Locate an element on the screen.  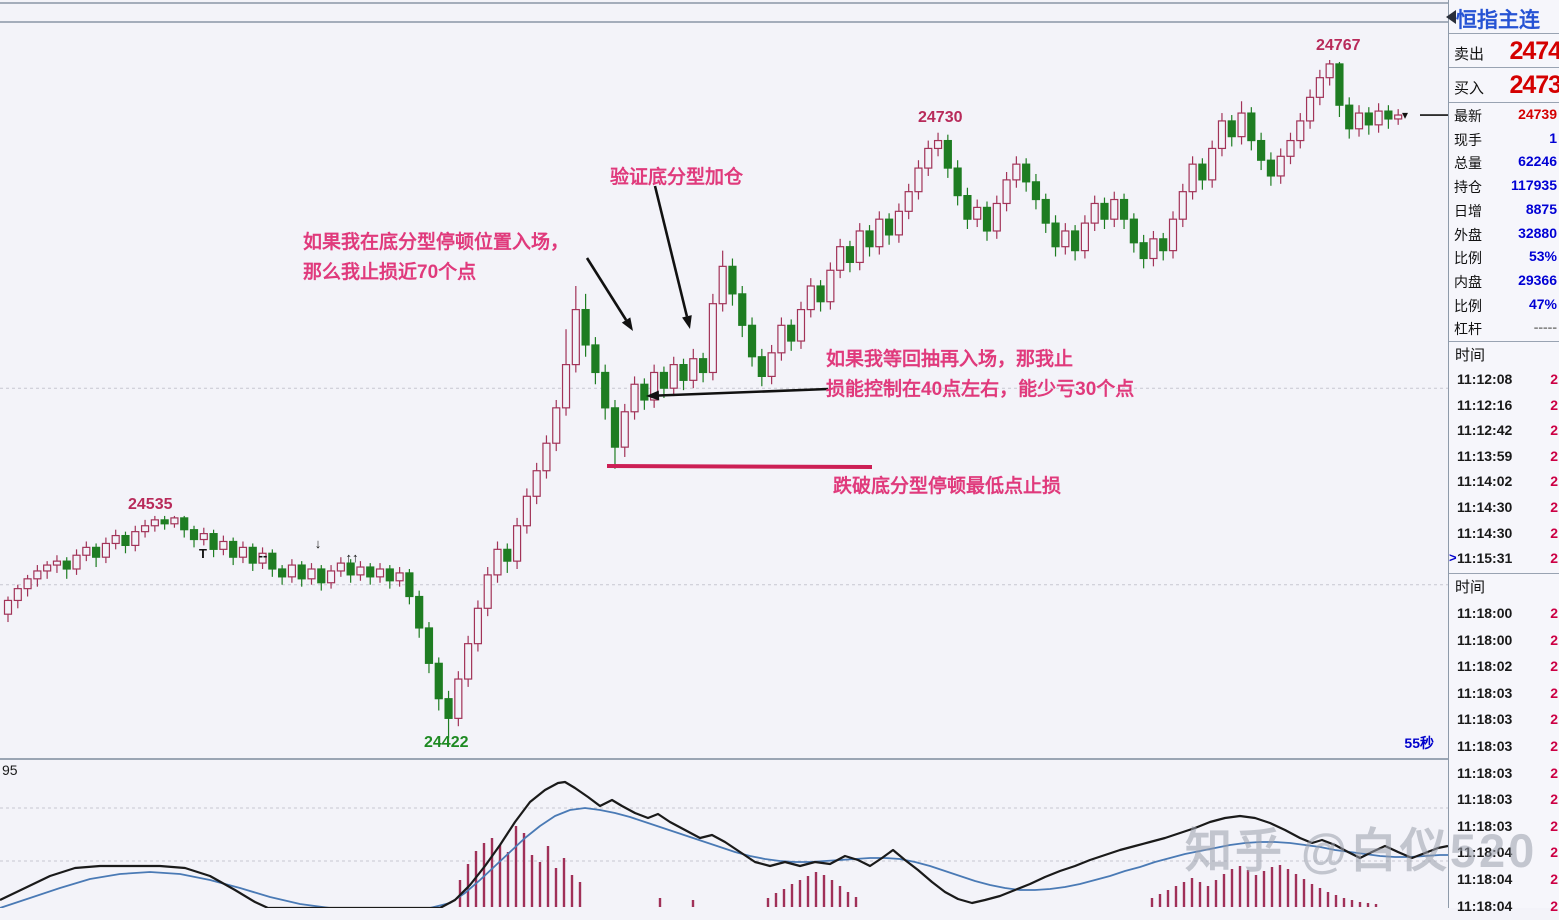
quote-row-label: 现手 is located at coordinates (1468, 139).